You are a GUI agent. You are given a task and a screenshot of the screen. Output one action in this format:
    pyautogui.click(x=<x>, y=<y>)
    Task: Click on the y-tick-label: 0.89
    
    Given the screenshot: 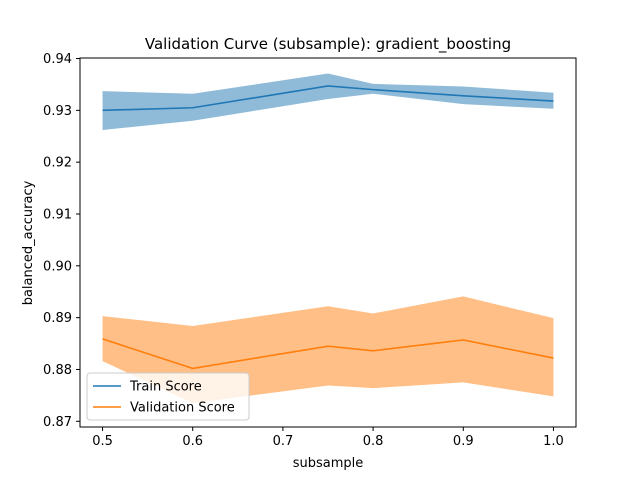 What is the action you would take?
    pyautogui.click(x=57, y=318)
    